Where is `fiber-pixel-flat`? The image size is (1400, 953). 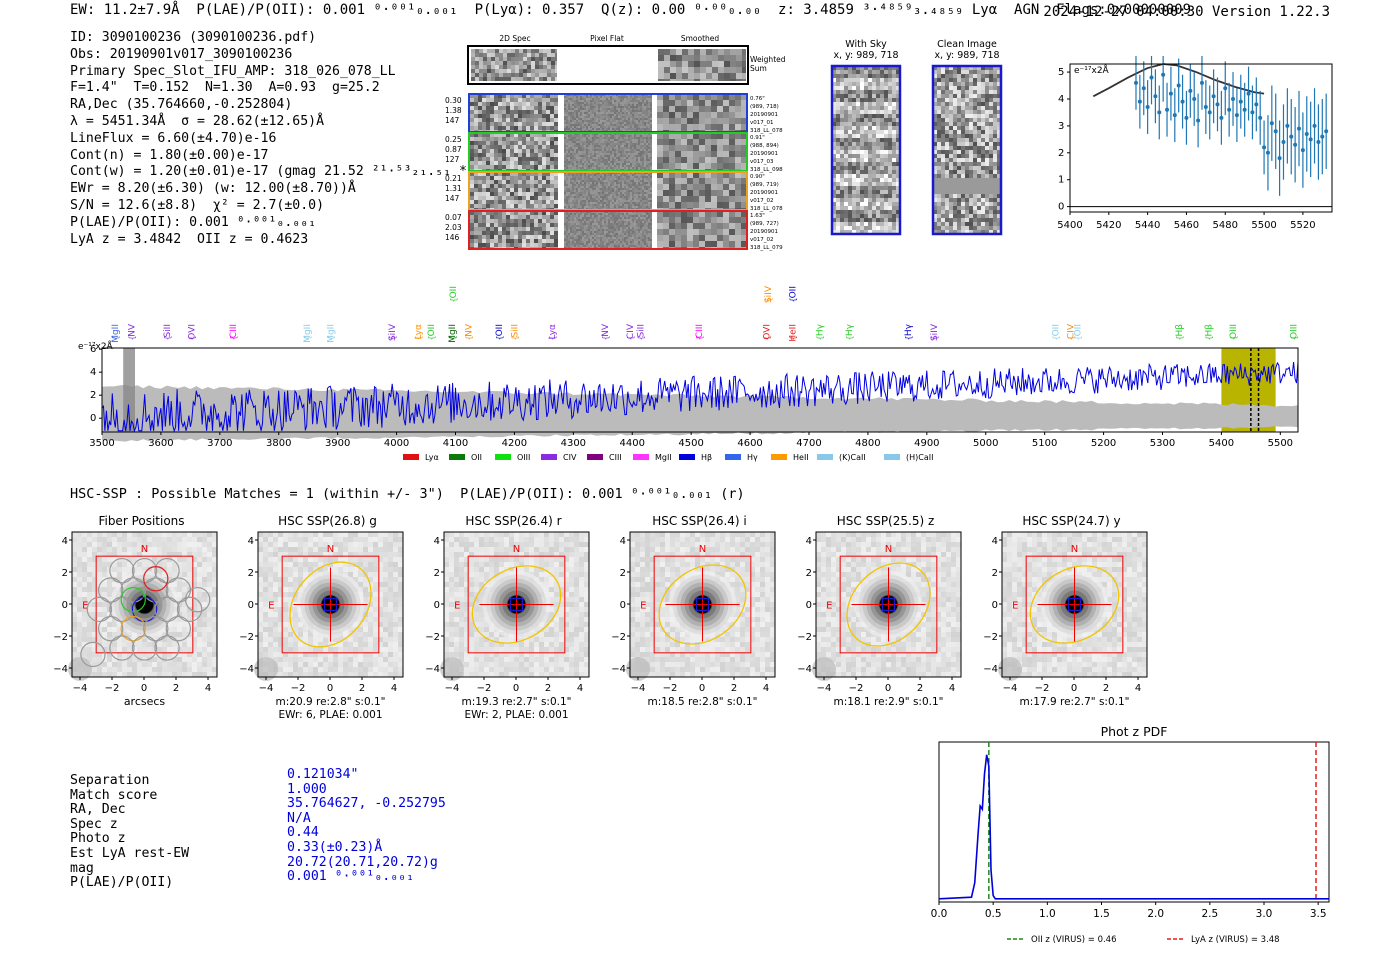
fiber-pixel-flat is located at coordinates (608, 152).